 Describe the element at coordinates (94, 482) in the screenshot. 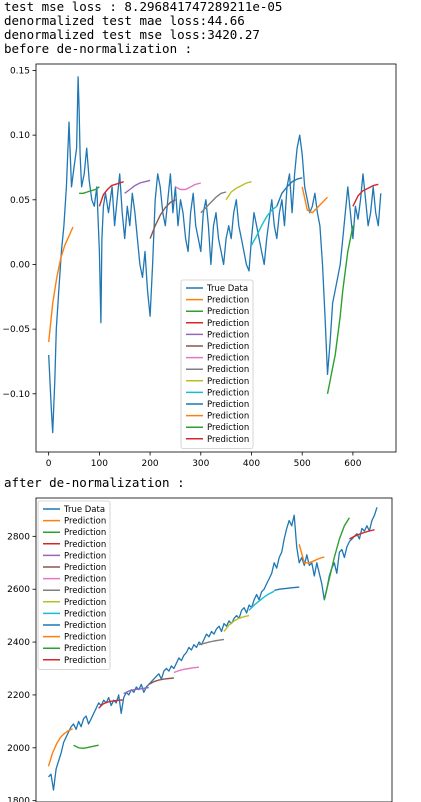

I see `output-line-after: after de-normalization :` at that location.